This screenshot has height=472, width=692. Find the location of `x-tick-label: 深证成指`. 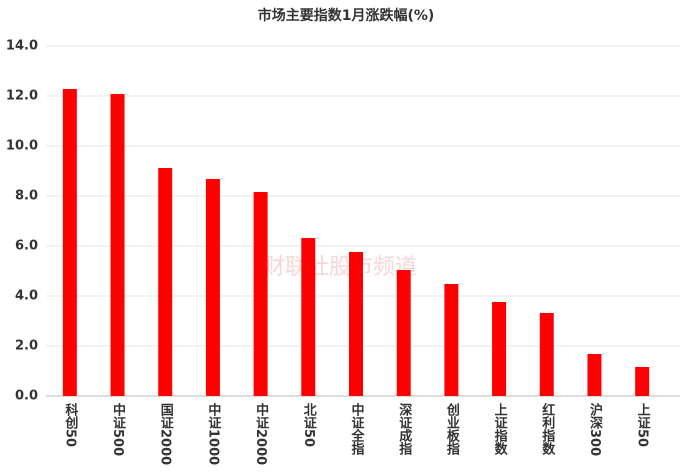

x-tick-label: 深证成指 is located at coordinates (404, 429).